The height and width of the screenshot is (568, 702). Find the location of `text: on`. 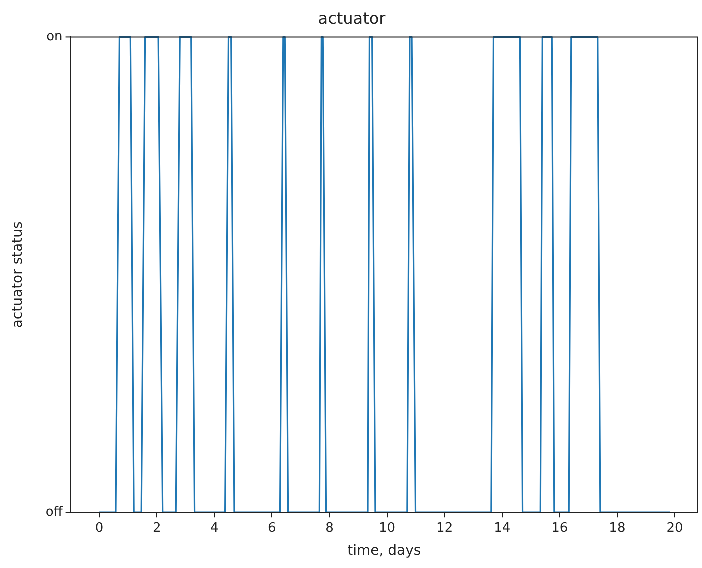

text: on is located at coordinates (54, 37).